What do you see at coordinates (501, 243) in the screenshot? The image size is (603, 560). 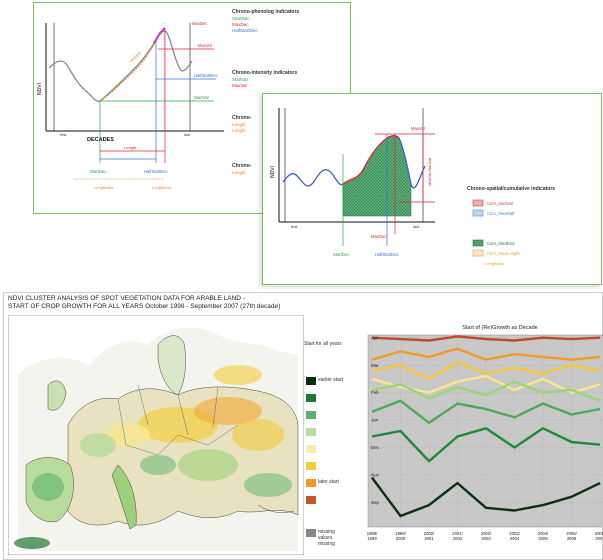 I see `legend-label: Cum_StartEnd` at bounding box center [501, 243].